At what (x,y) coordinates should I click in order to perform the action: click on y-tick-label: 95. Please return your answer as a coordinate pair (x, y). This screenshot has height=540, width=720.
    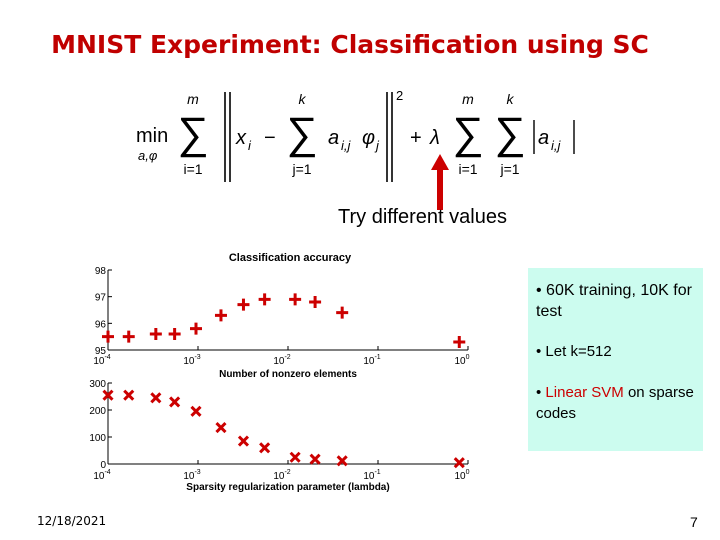
    Looking at the image, I should click on (101, 351).